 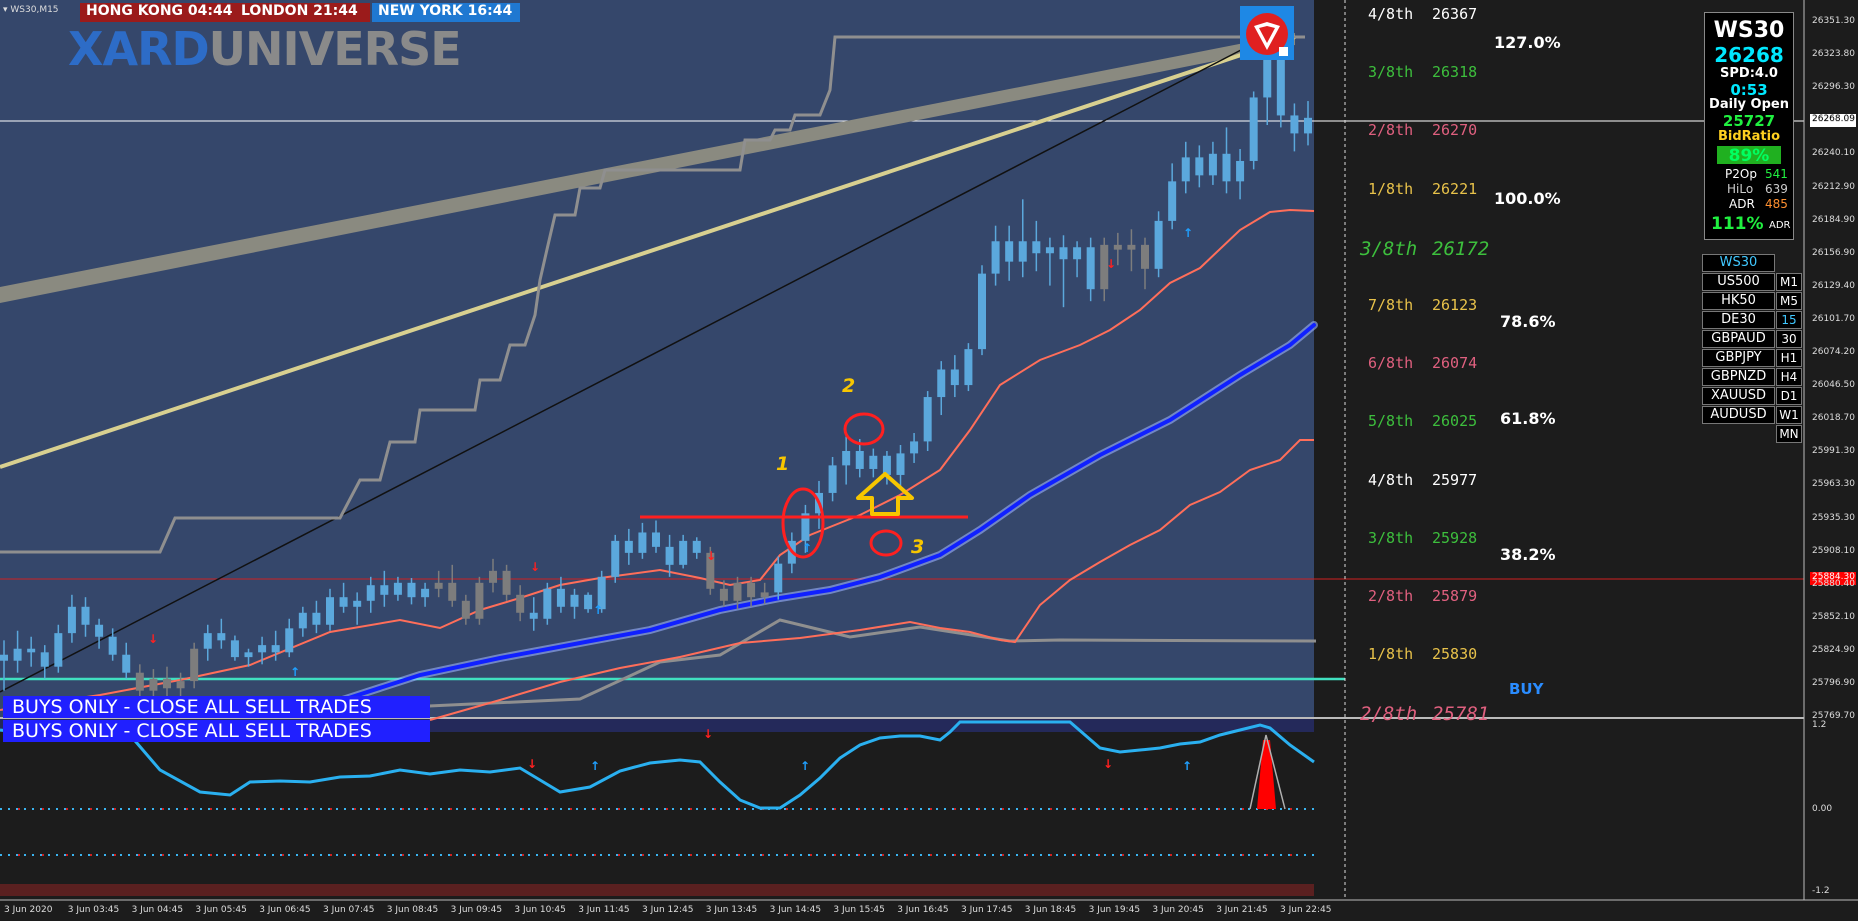 What do you see at coordinates (93, 910) in the screenshot?
I see `time-axis-label: 3 Jun 03:45` at bounding box center [93, 910].